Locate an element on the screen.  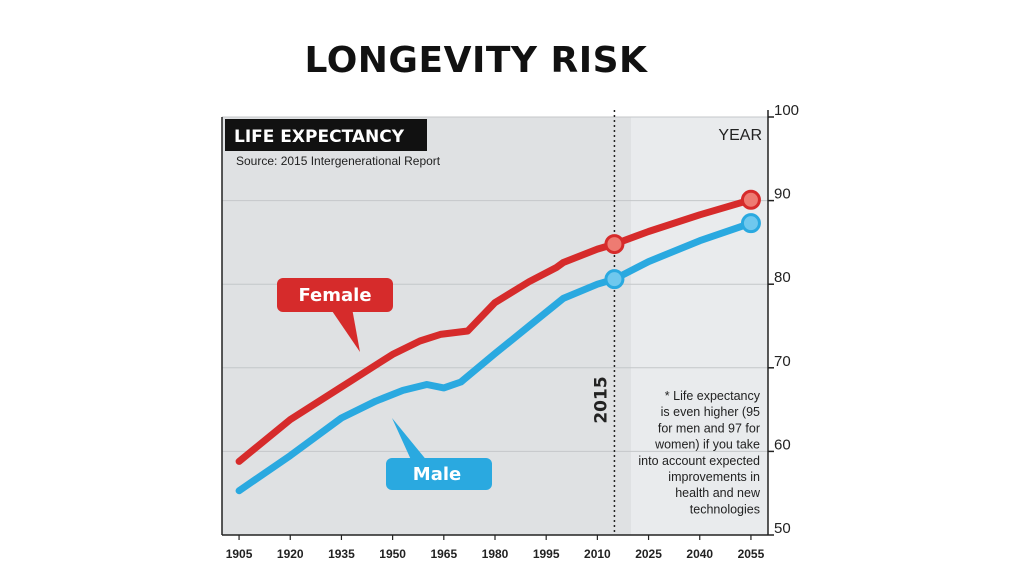
chart-title-box is located at coordinates (326, 135).